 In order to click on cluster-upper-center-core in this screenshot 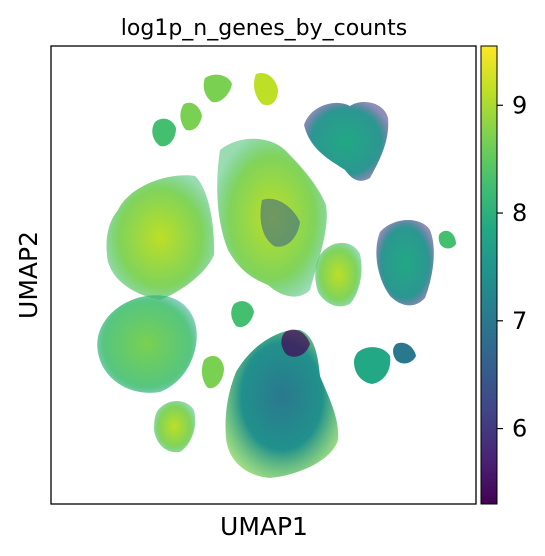, I will do `click(280, 222)`.